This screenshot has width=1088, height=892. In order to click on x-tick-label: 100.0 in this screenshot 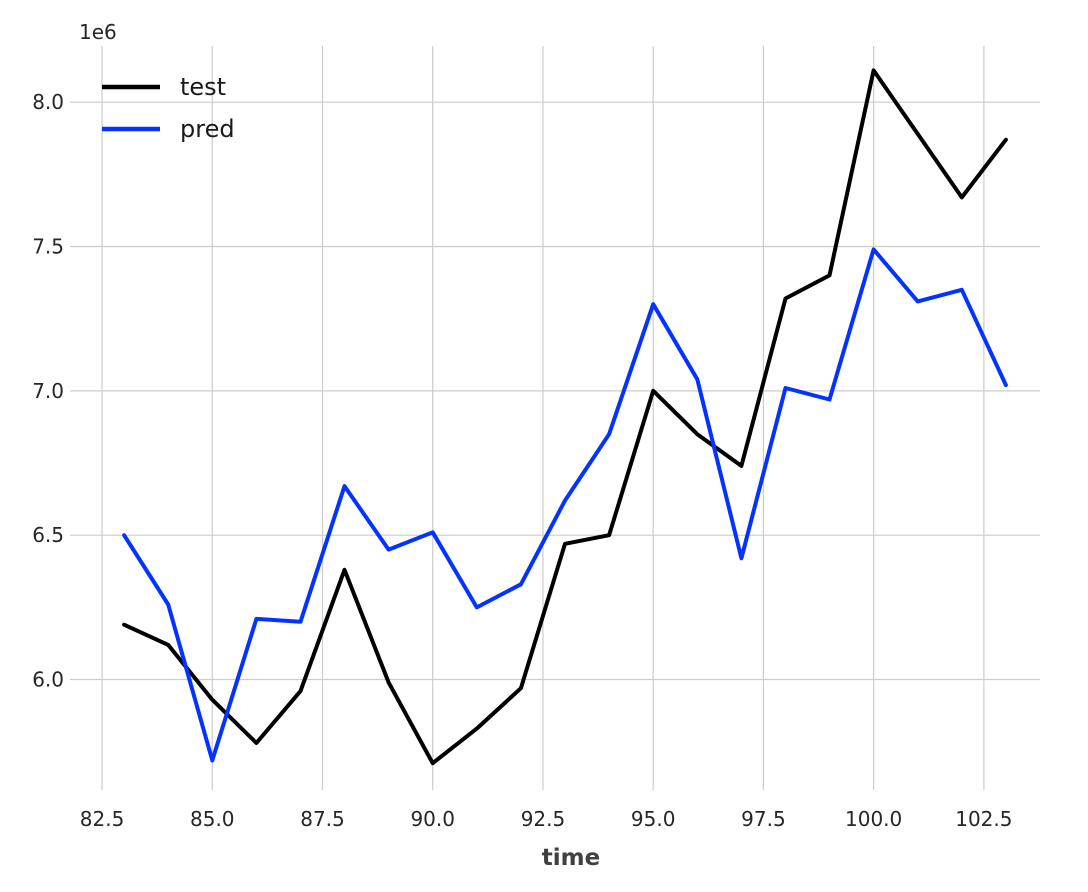, I will do `click(873, 819)`.